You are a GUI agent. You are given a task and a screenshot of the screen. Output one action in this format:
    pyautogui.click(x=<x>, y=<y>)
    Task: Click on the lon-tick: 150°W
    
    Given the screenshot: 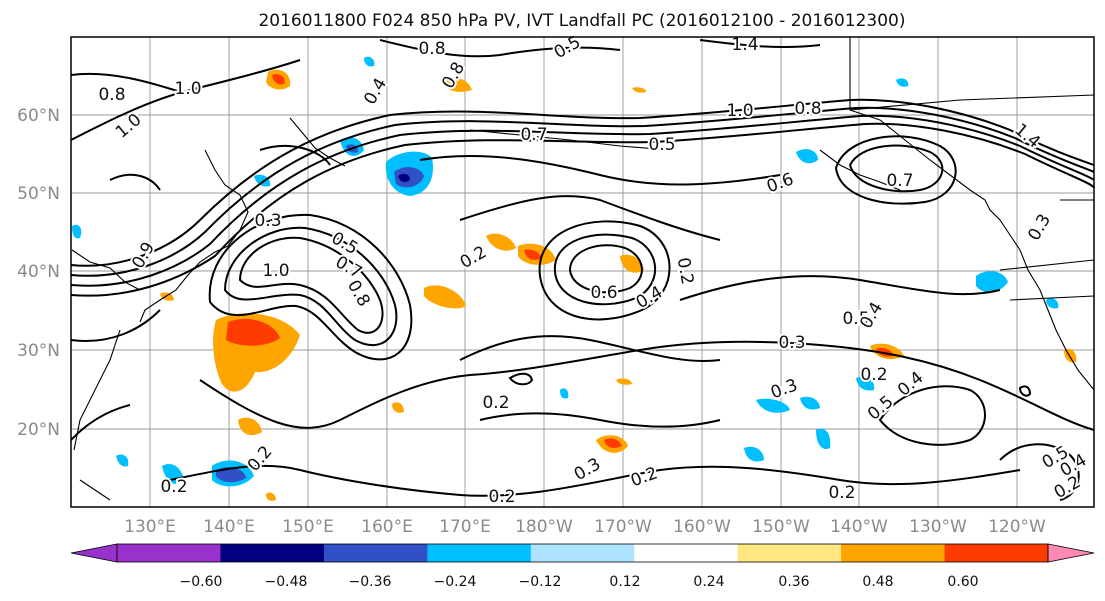 What is the action you would take?
    pyautogui.click(x=781, y=527)
    